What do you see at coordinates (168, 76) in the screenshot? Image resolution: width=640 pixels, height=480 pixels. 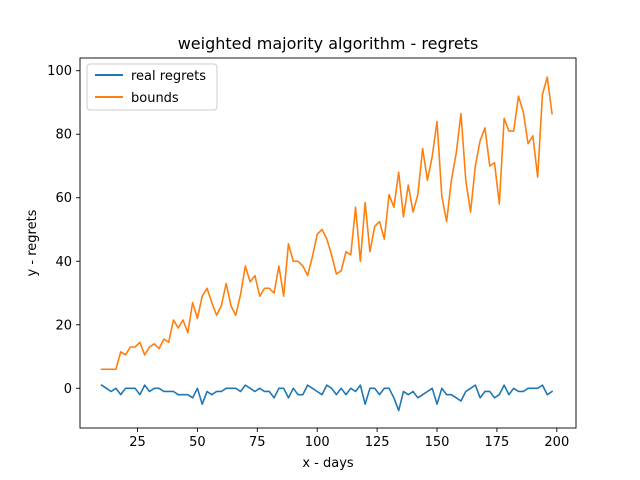 I see `legend-label-real-regrets: real regrets` at bounding box center [168, 76].